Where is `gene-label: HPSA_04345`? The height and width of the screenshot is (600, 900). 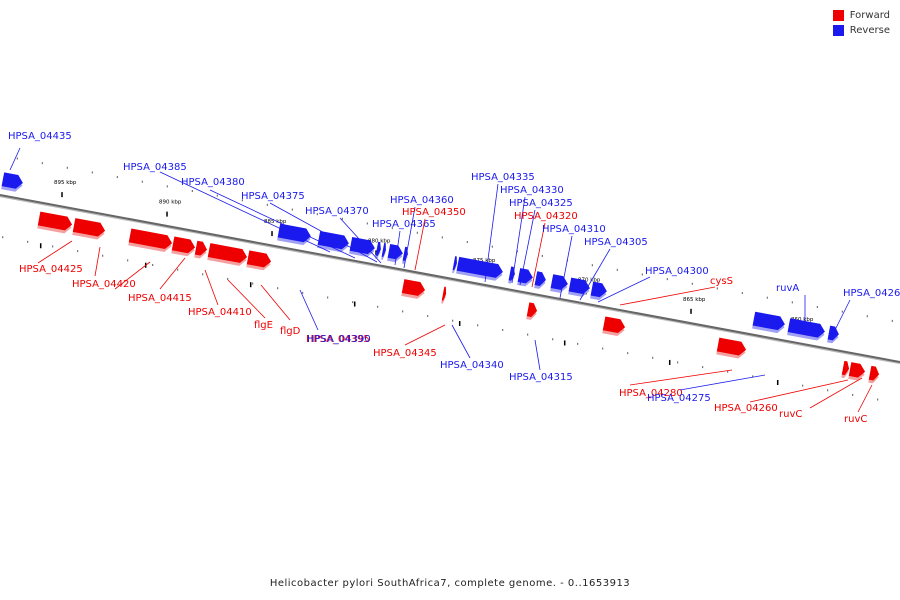
gene-label: HPSA_04345 is located at coordinates (405, 353).